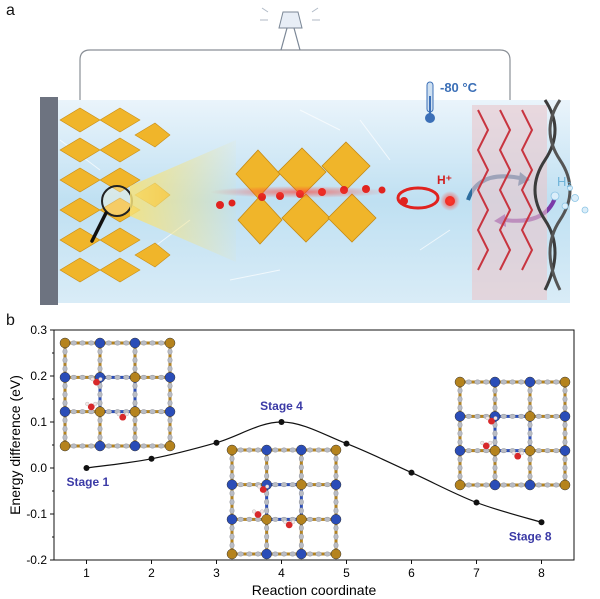 This screenshot has width=600, height=599. What do you see at coordinates (38, 376) in the screenshot?
I see `y-tick-label: 0.2` at bounding box center [38, 376].